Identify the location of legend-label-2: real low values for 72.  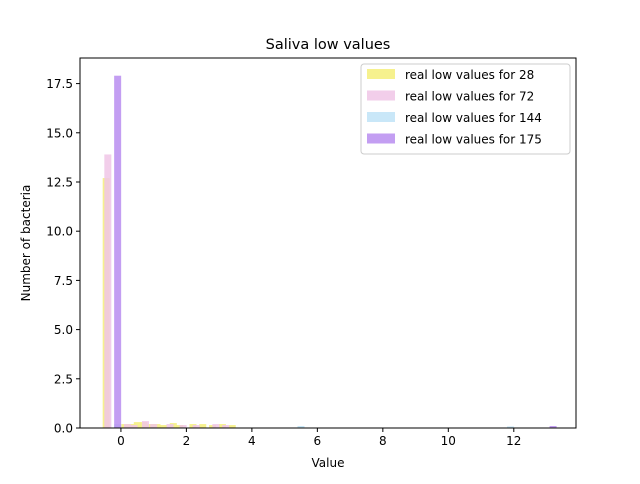
(469, 97).